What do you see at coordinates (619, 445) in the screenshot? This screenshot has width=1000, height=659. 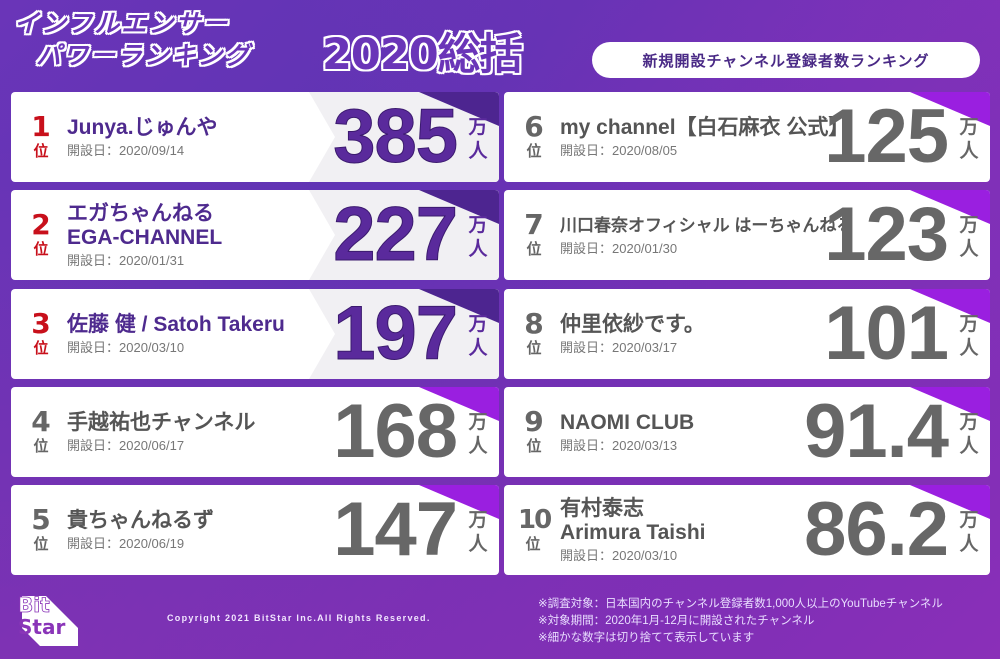 I see `open-date: 開設日：2020/03/13` at bounding box center [619, 445].